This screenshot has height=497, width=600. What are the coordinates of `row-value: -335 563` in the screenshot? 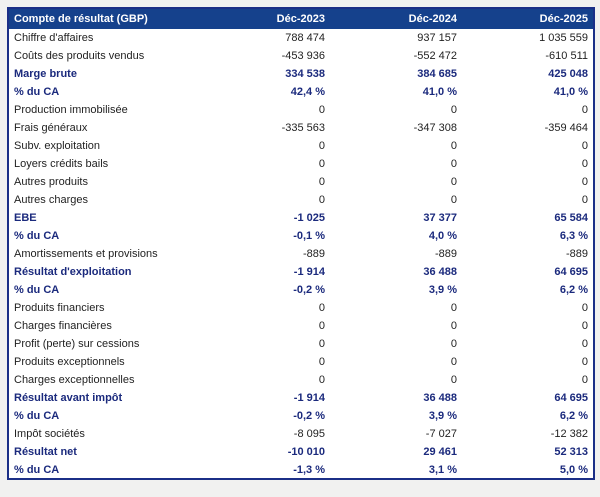 It's located at (303, 128).